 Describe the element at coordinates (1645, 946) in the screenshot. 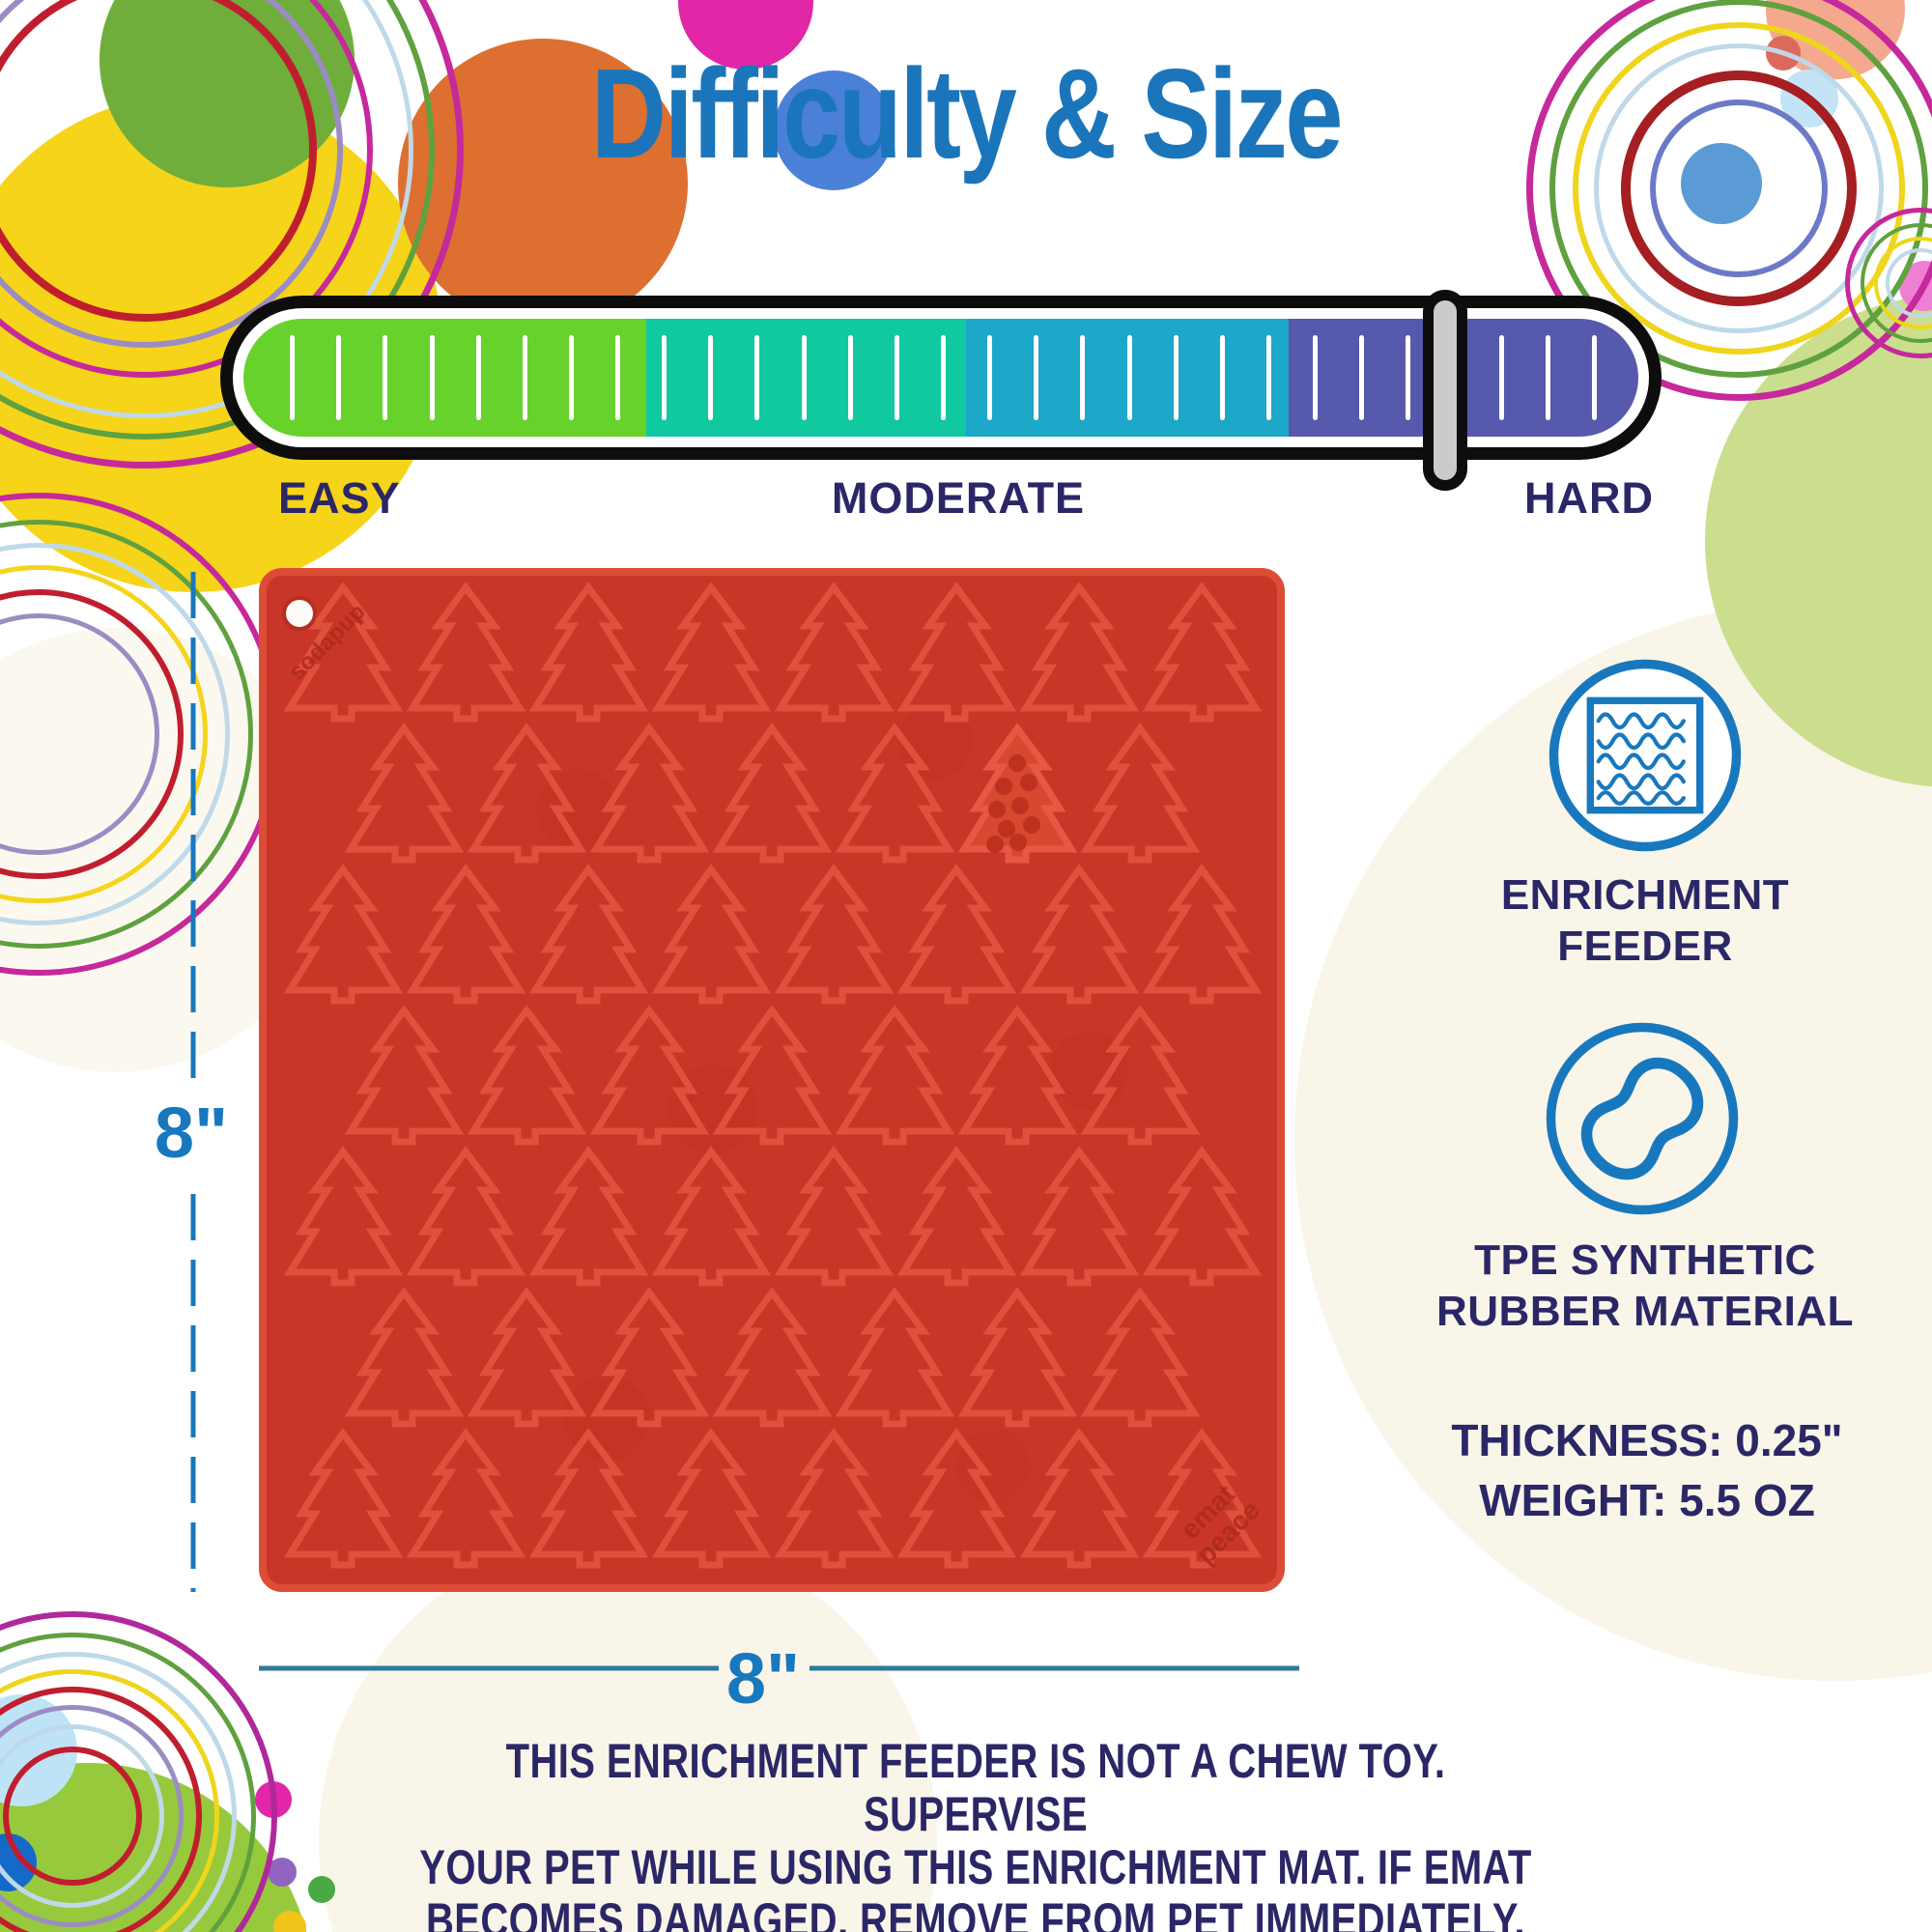

I see `feature-label-line: FEEDER` at that location.